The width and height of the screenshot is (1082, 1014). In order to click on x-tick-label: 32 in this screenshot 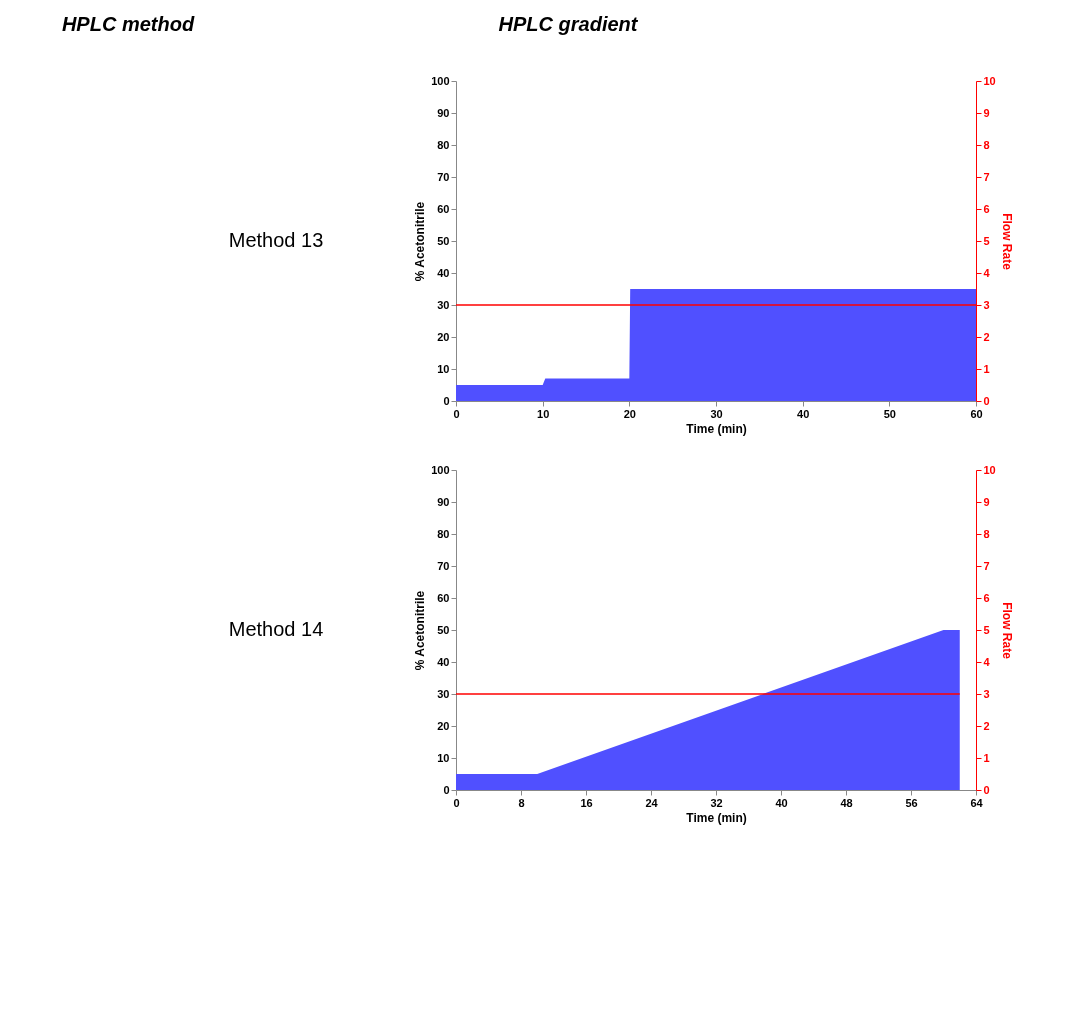, I will do `click(716, 802)`.